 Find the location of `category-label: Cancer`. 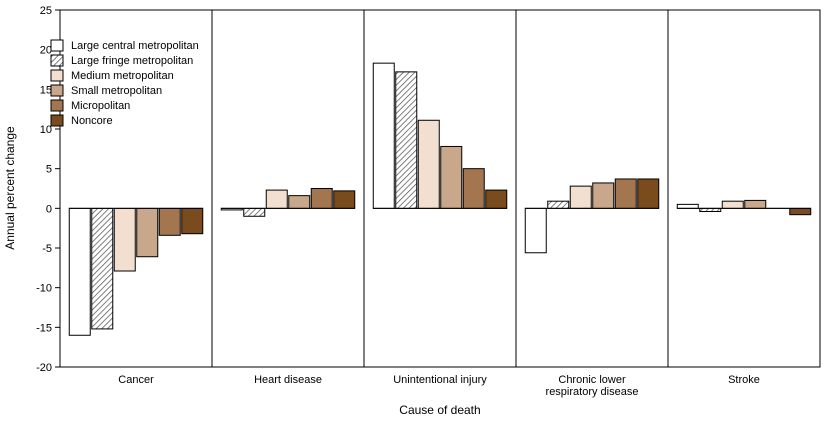

category-label: Cancer is located at coordinates (136, 380).